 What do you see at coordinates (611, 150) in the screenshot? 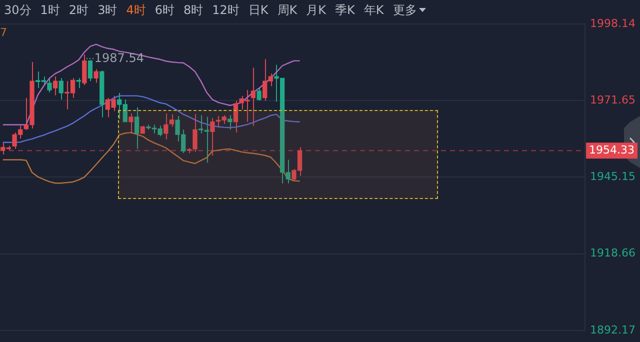
I see `ref-line-label: 1954.33` at bounding box center [611, 150].